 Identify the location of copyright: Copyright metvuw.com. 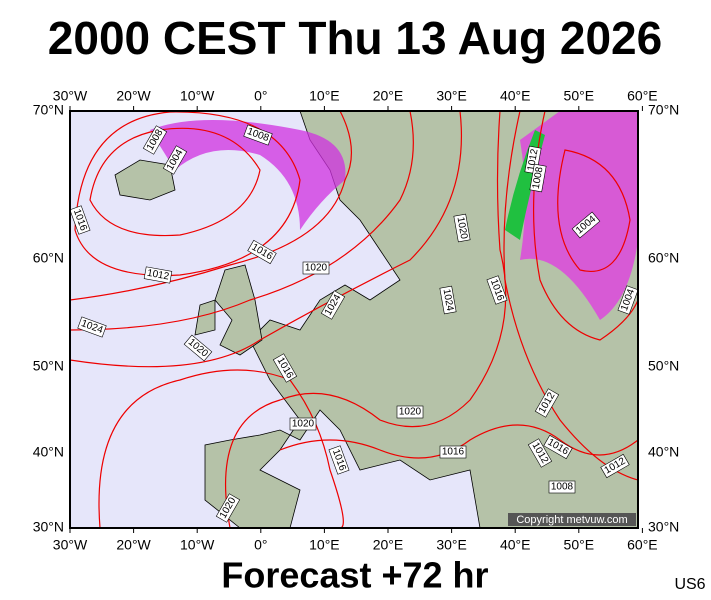
(571, 520).